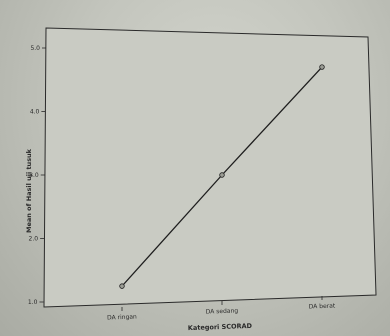 The width and height of the screenshot is (390, 336). I want to click on x-tick-label: DA sedang, so click(222, 311).